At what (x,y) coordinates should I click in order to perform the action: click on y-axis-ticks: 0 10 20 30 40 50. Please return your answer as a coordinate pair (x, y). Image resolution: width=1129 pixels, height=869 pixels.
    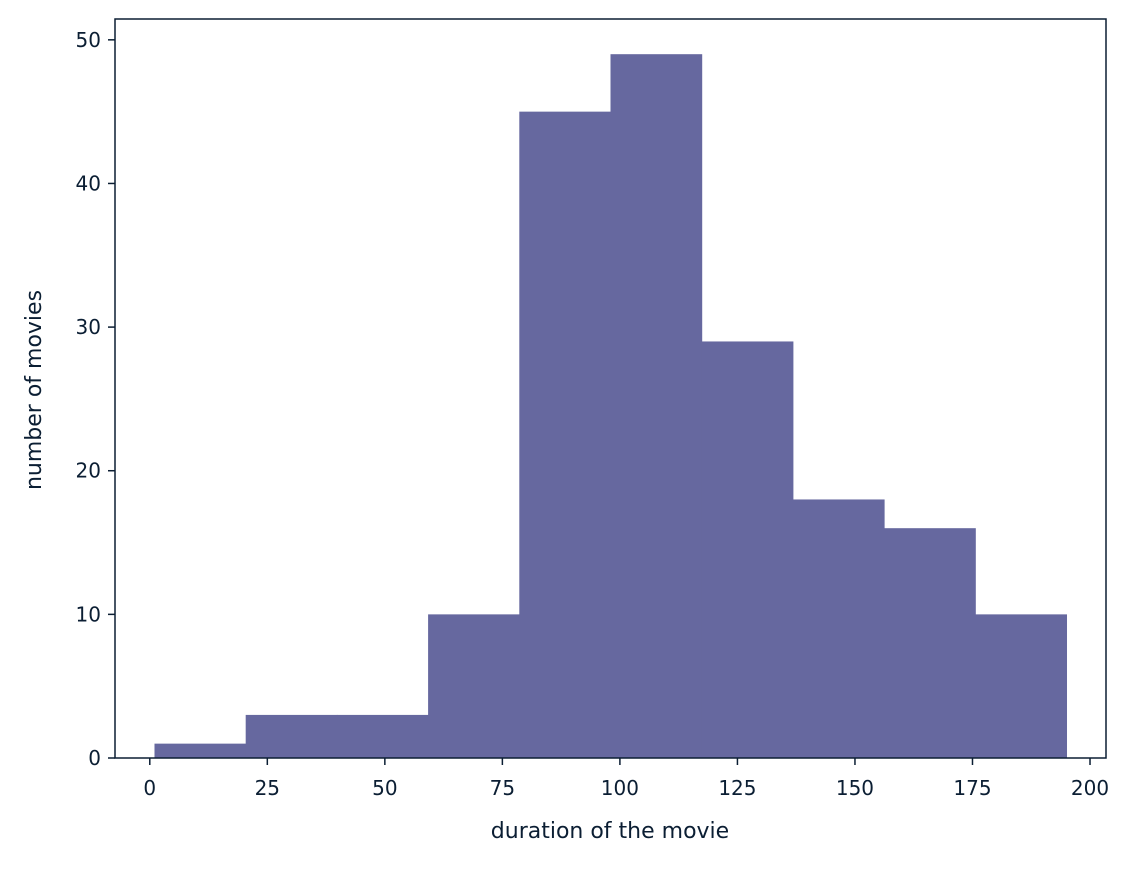
    Looking at the image, I should click on (95, 399).